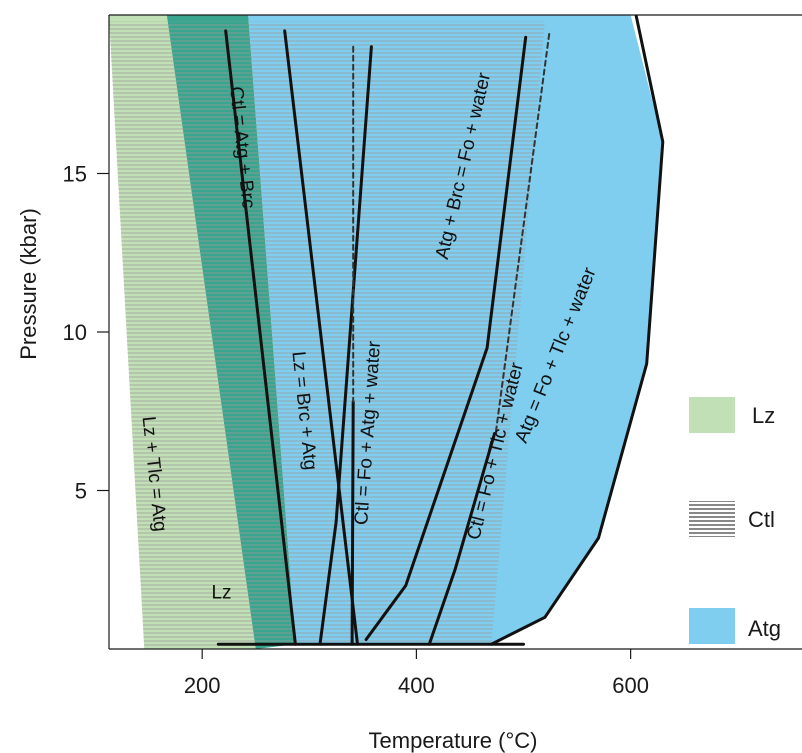  What do you see at coordinates (221, 592) in the screenshot?
I see `reaction-label-2: Lz` at bounding box center [221, 592].